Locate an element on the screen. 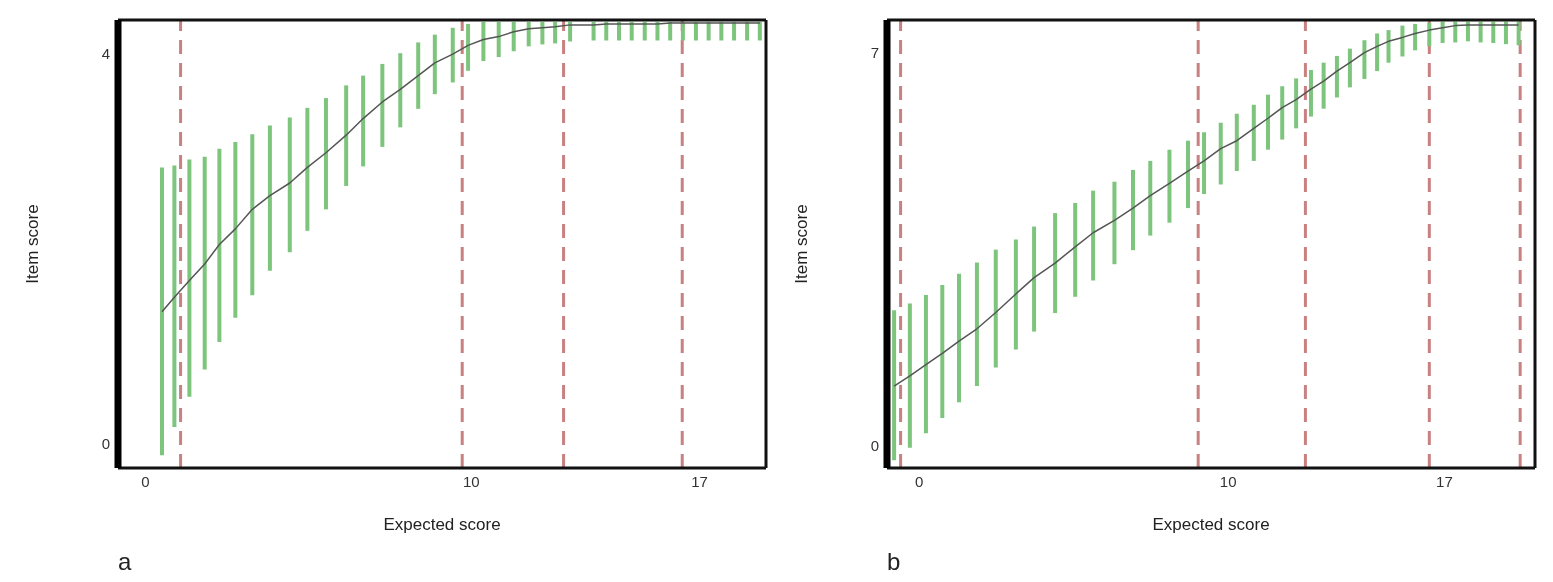 Image resolution: width=1553 pixels, height=582 pixels. y-tick-label: 7 is located at coordinates (874, 52).